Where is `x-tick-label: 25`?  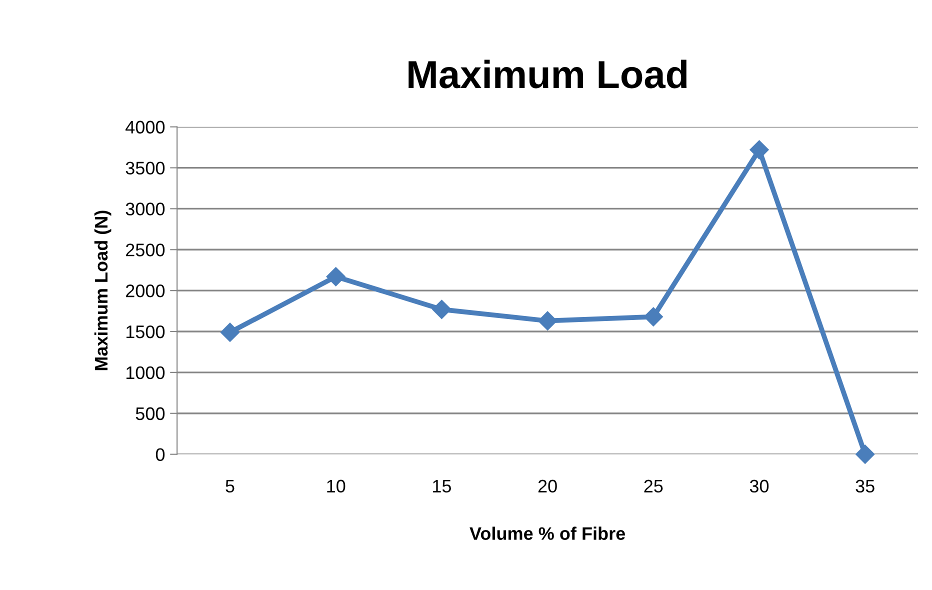 x-tick-label: 25 is located at coordinates (653, 486).